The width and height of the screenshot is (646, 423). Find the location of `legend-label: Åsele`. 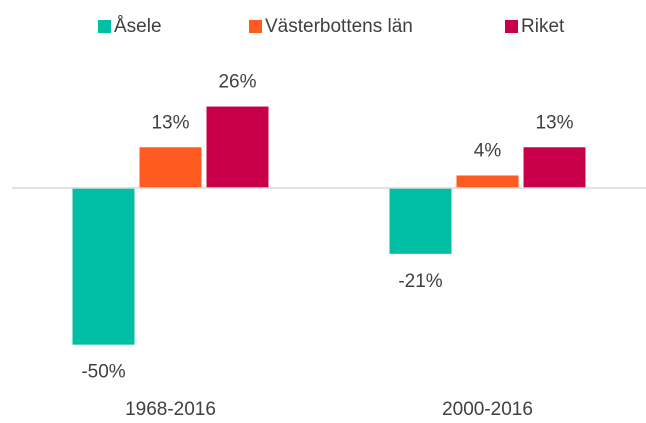

legend-label: Åsele is located at coordinates (138, 26).